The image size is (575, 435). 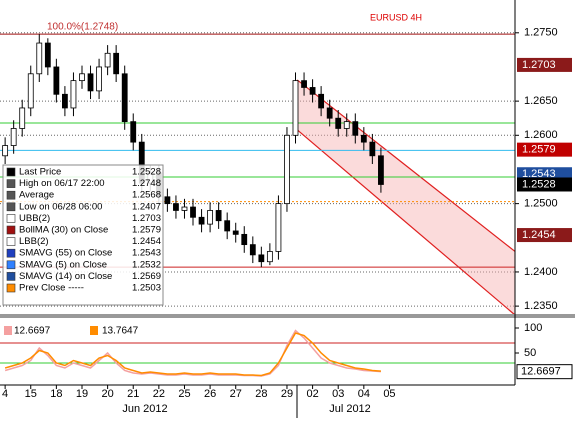 I want to click on y-tick-label: 1.2750, so click(x=541, y=33).